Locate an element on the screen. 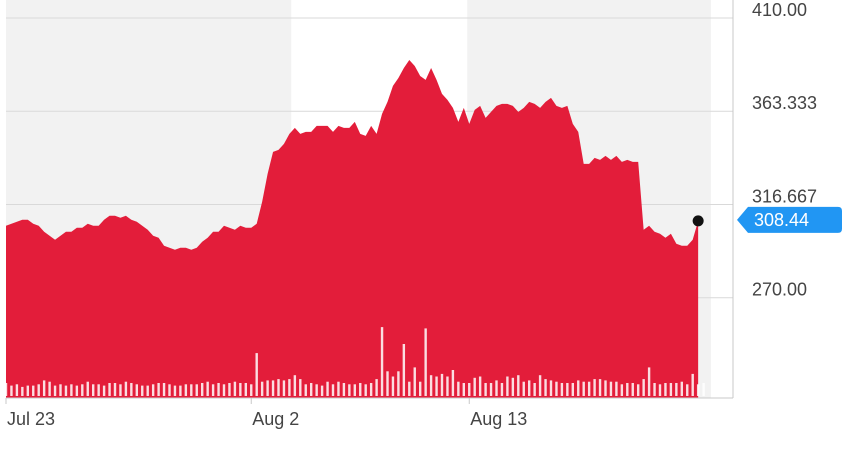 The image size is (848, 449). y-tick-labels: 410.00 363.333 316.667 270.00 is located at coordinates (784, 150).